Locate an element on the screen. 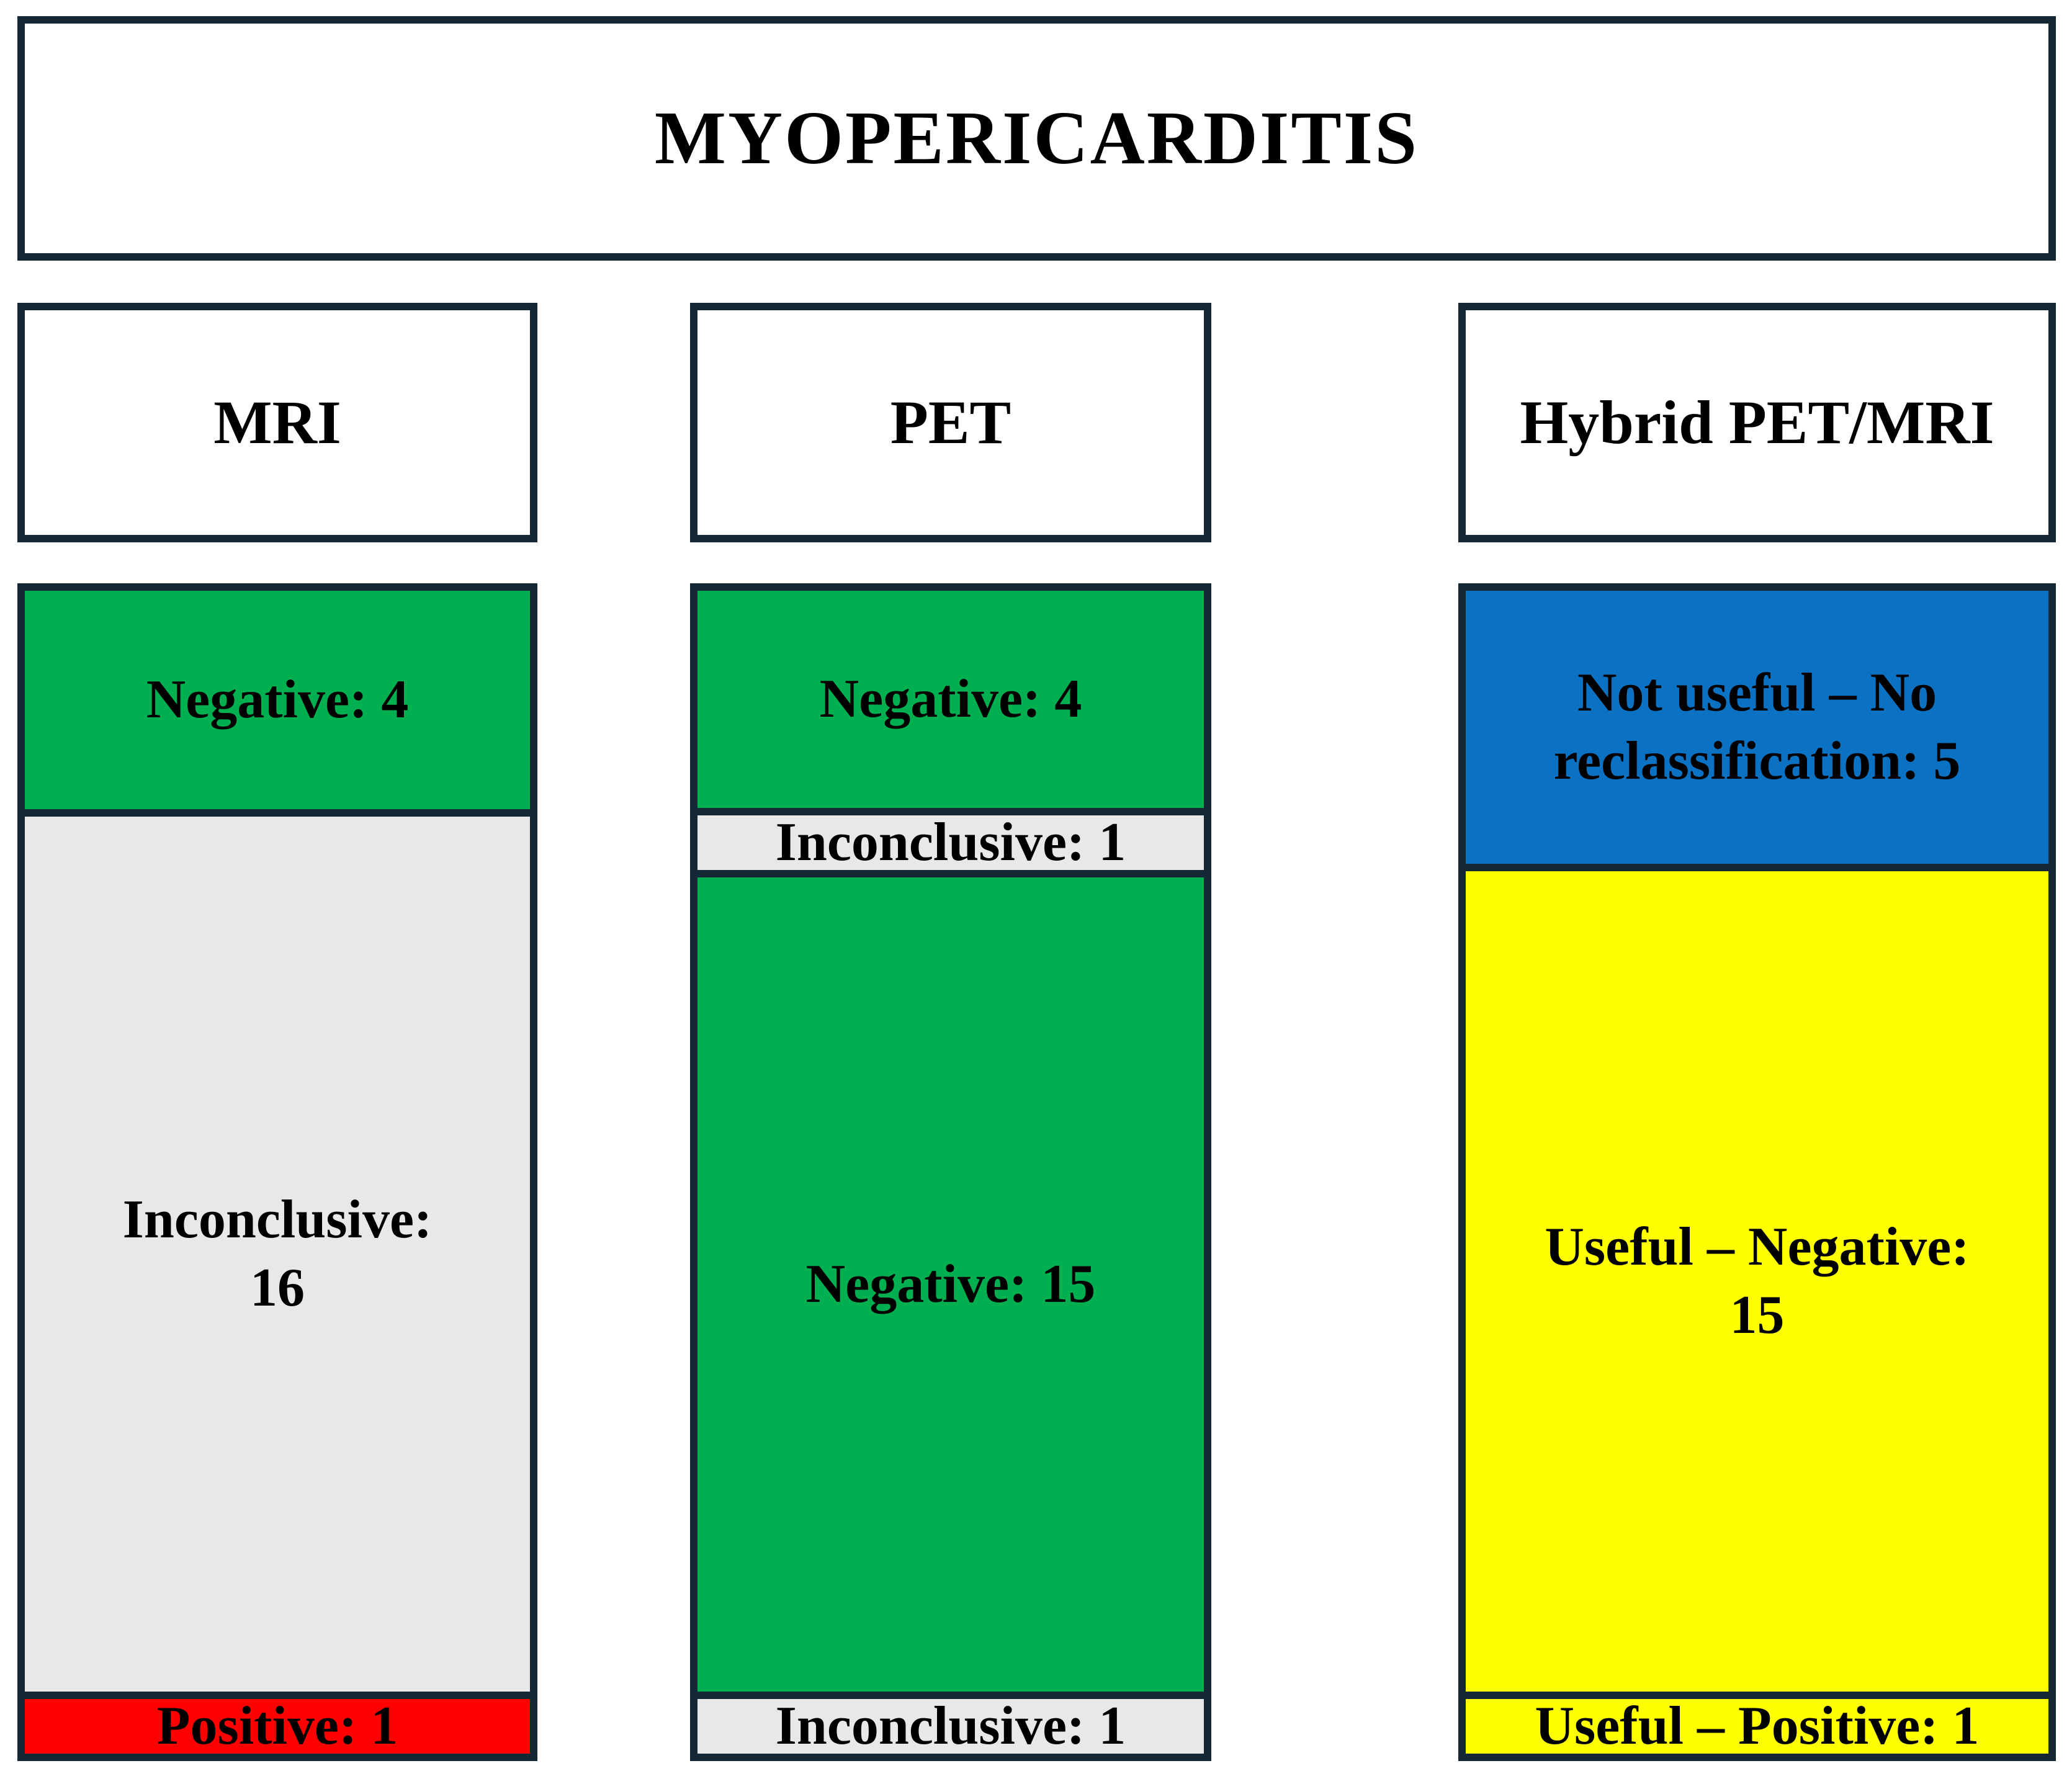 The width and height of the screenshot is (2072, 1771). pet-segment-negative-top: Negative: 4 is located at coordinates (951, 700).